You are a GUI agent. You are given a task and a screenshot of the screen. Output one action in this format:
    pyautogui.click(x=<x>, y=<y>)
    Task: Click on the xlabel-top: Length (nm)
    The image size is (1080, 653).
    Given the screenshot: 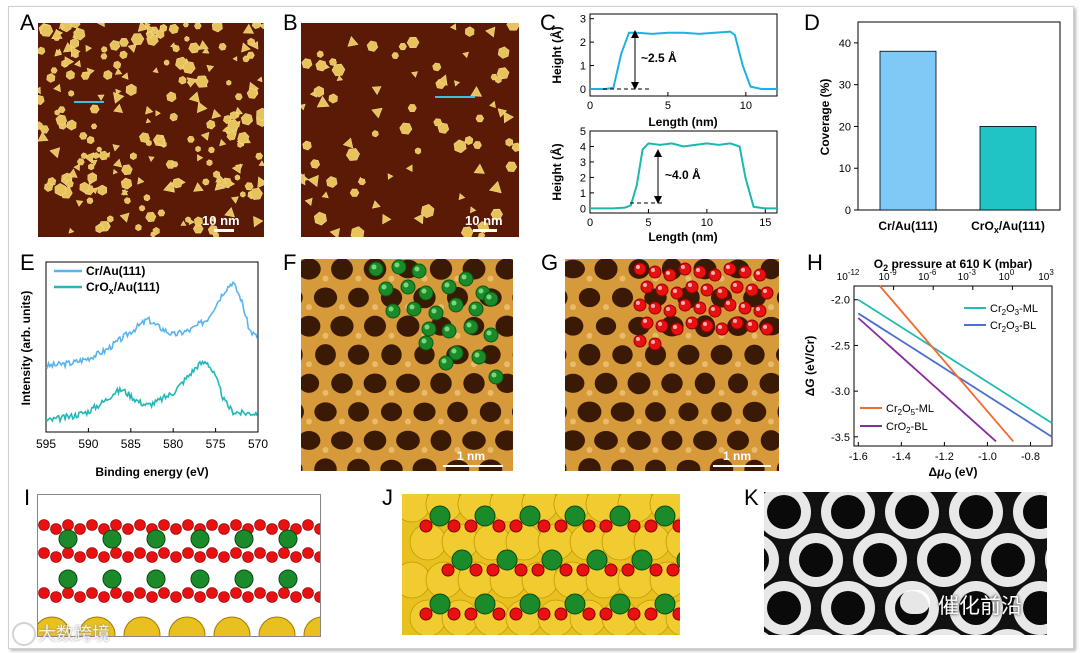 What is the action you would take?
    pyautogui.click(x=682, y=122)
    